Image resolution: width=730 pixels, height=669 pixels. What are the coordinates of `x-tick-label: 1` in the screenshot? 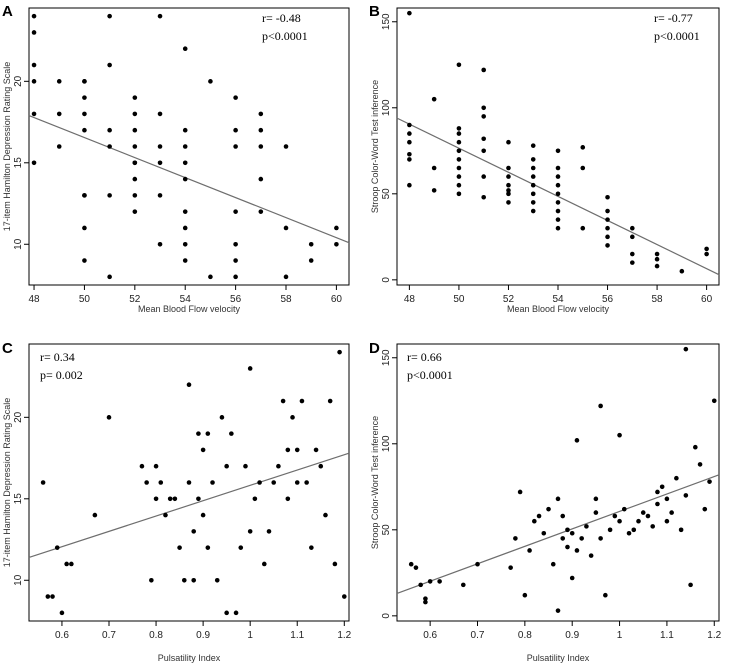 It's located at (250, 635).